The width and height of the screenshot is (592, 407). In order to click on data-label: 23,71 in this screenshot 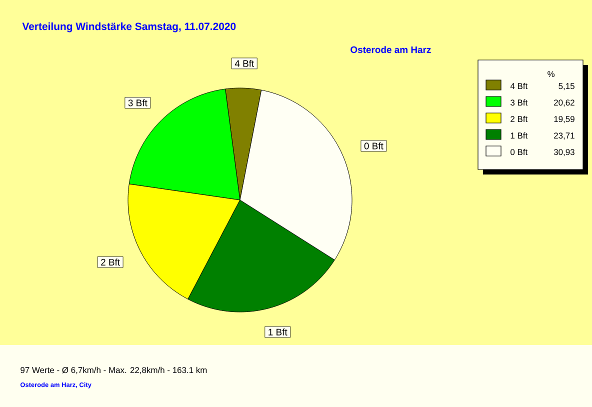, I will do `click(564, 136)`.